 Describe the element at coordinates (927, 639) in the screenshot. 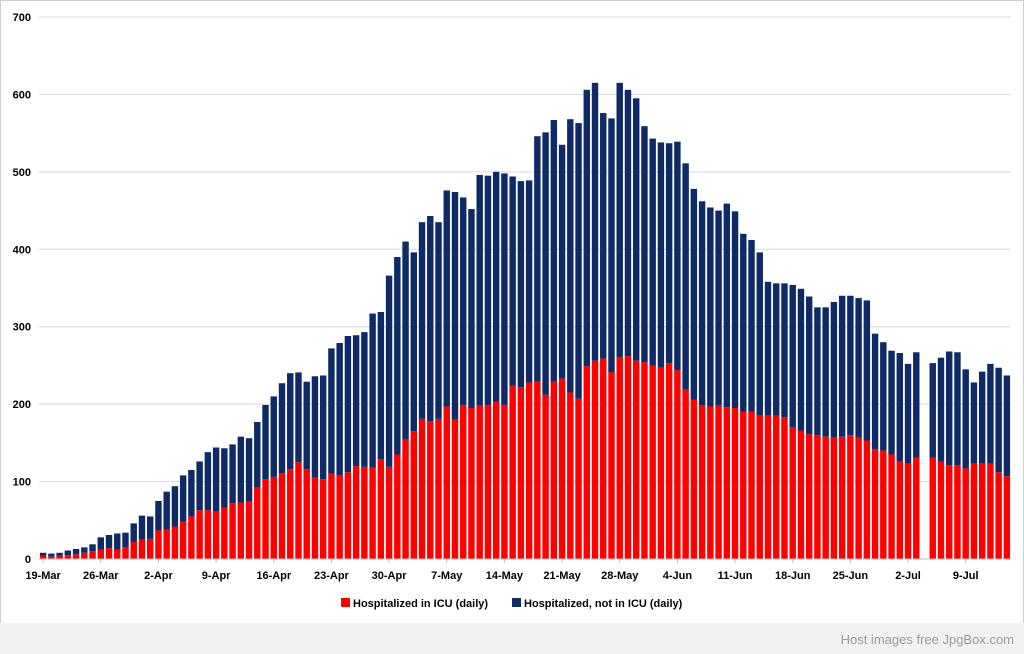

I see `watermark-text: Host images free JpgBox.com` at that location.